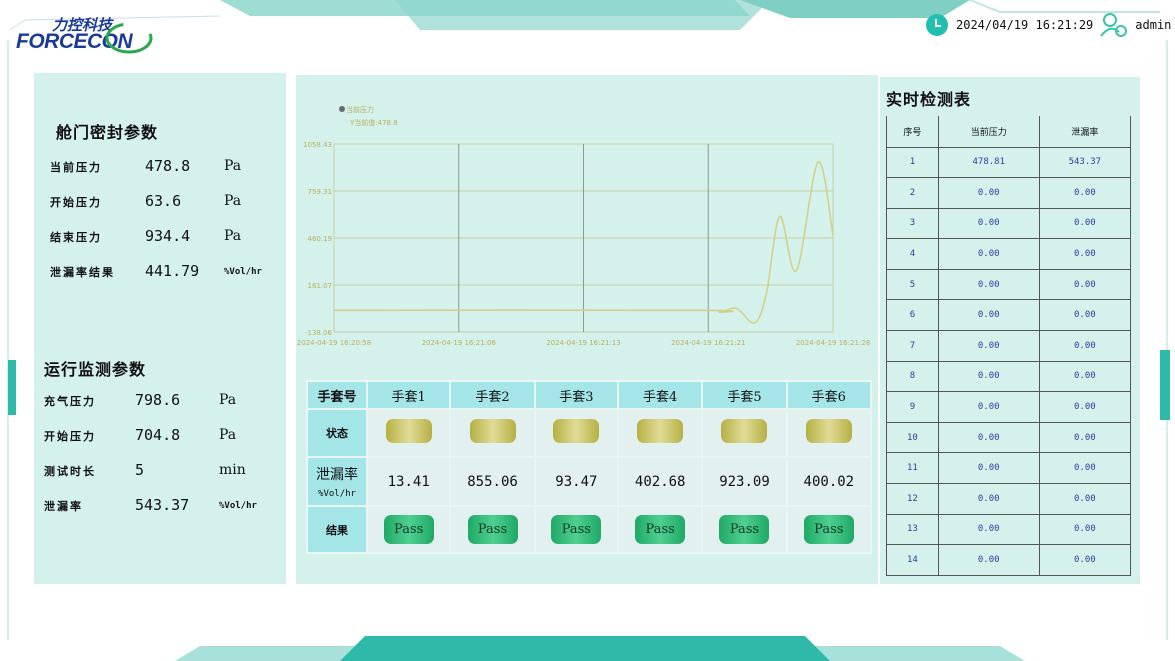 This screenshot has width=1175, height=661. I want to click on param-value: 543.37, so click(162, 505).